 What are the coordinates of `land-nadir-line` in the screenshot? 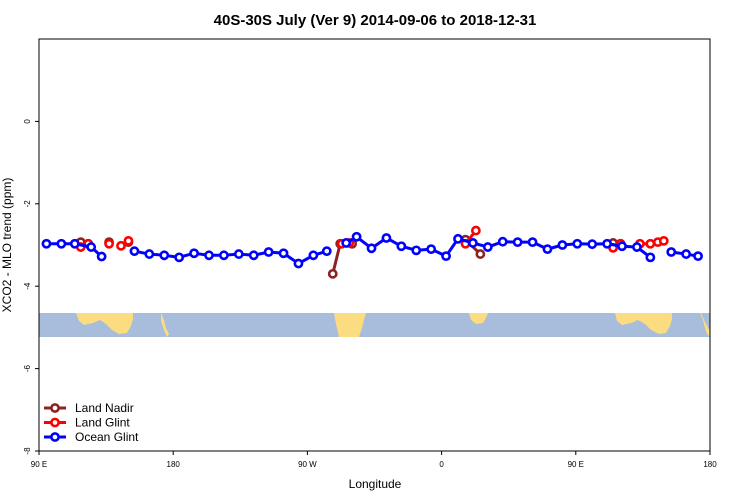 It's located at (336, 259).